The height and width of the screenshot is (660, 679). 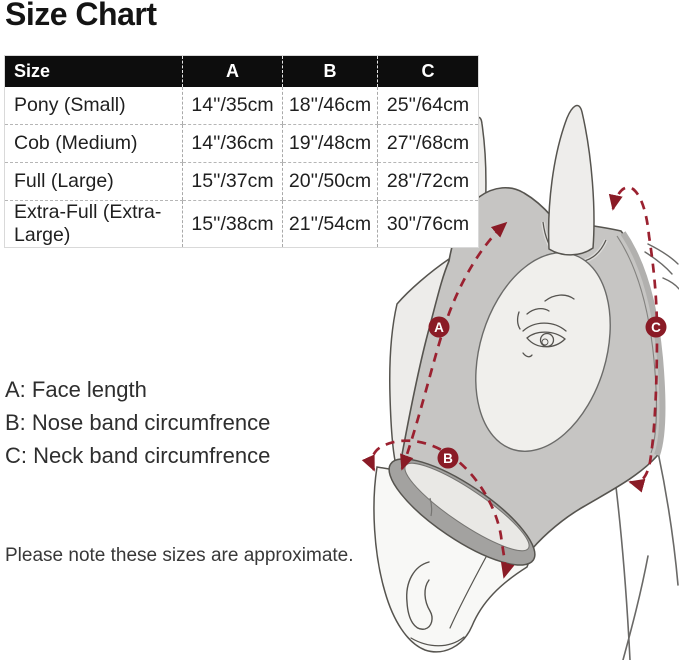 What do you see at coordinates (633, 339) in the screenshot?
I see `measurement-arrow-c` at bounding box center [633, 339].